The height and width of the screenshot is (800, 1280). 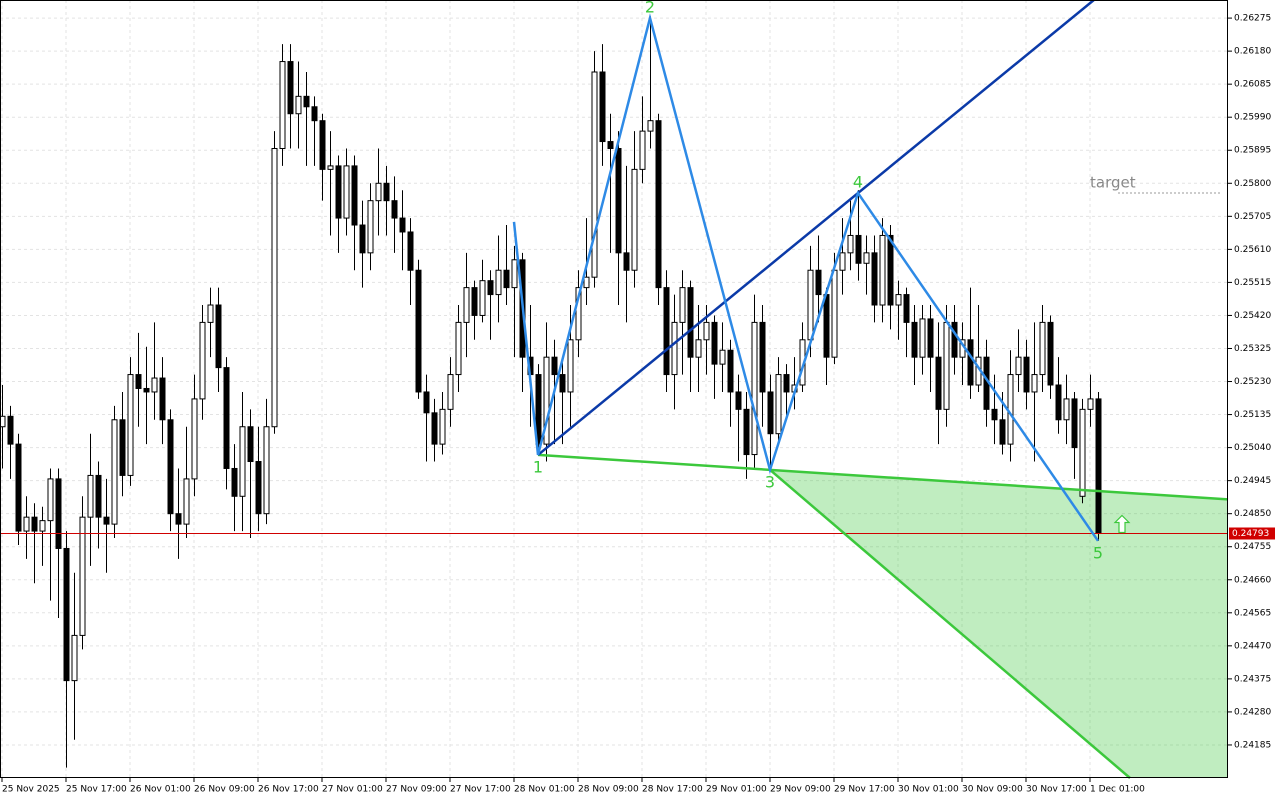 I want to click on x-tick-label: 26 Nov 01:00, so click(x=160, y=790).